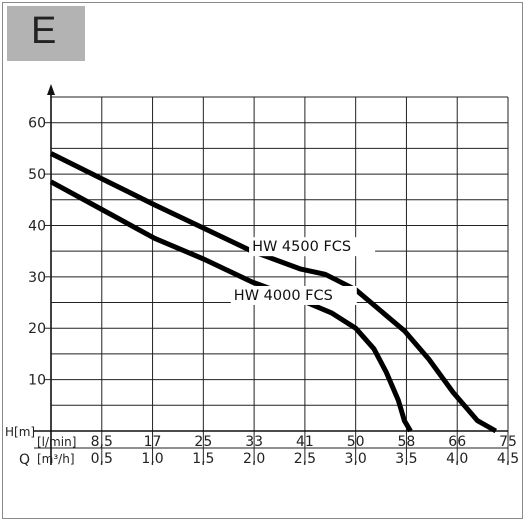  I want to click on x-tick-label: 25, so click(203, 442).